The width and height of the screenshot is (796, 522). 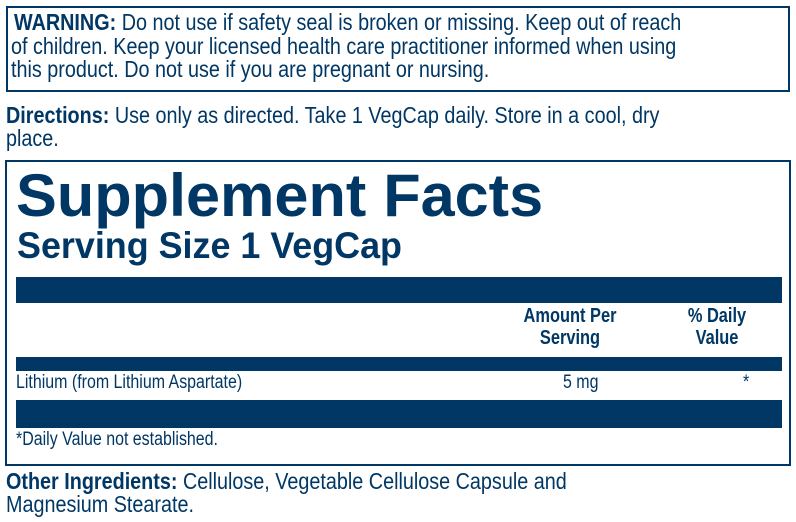 What do you see at coordinates (100, 504) in the screenshot?
I see `other-ingredients-line-2: Magnesium Stearate.` at bounding box center [100, 504].